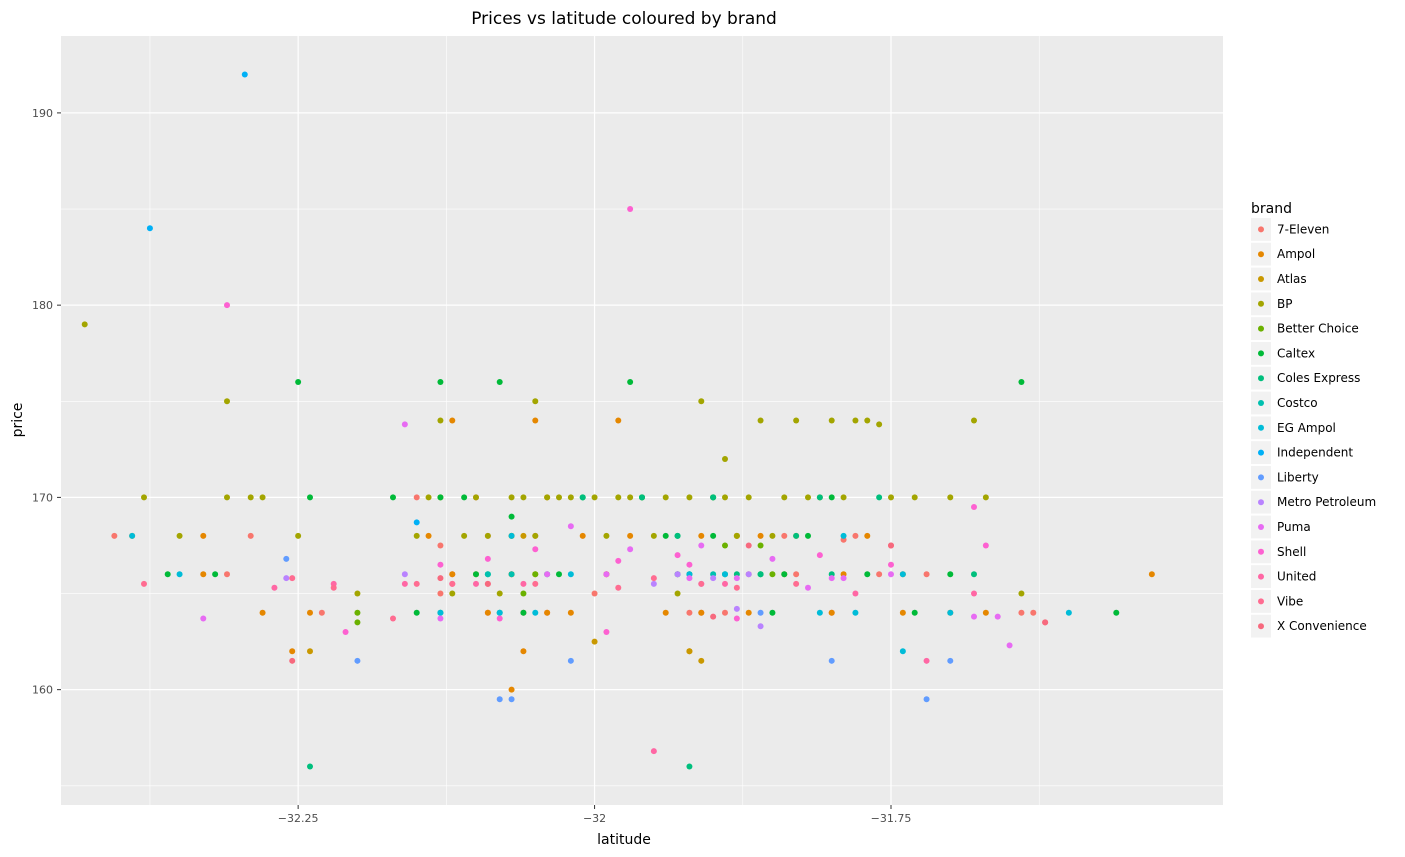 This screenshot has width=1405, height=857. Describe the element at coordinates (1298, 477) in the screenshot. I see `legend-label: Liberty` at that location.